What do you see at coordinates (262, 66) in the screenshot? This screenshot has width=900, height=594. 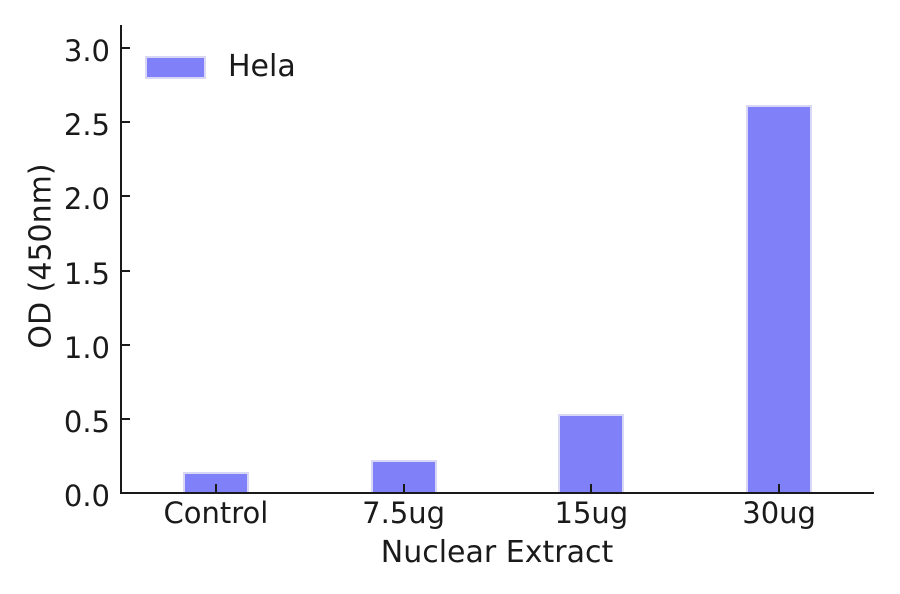 I see `legend-label-hela: Hela` at bounding box center [262, 66].